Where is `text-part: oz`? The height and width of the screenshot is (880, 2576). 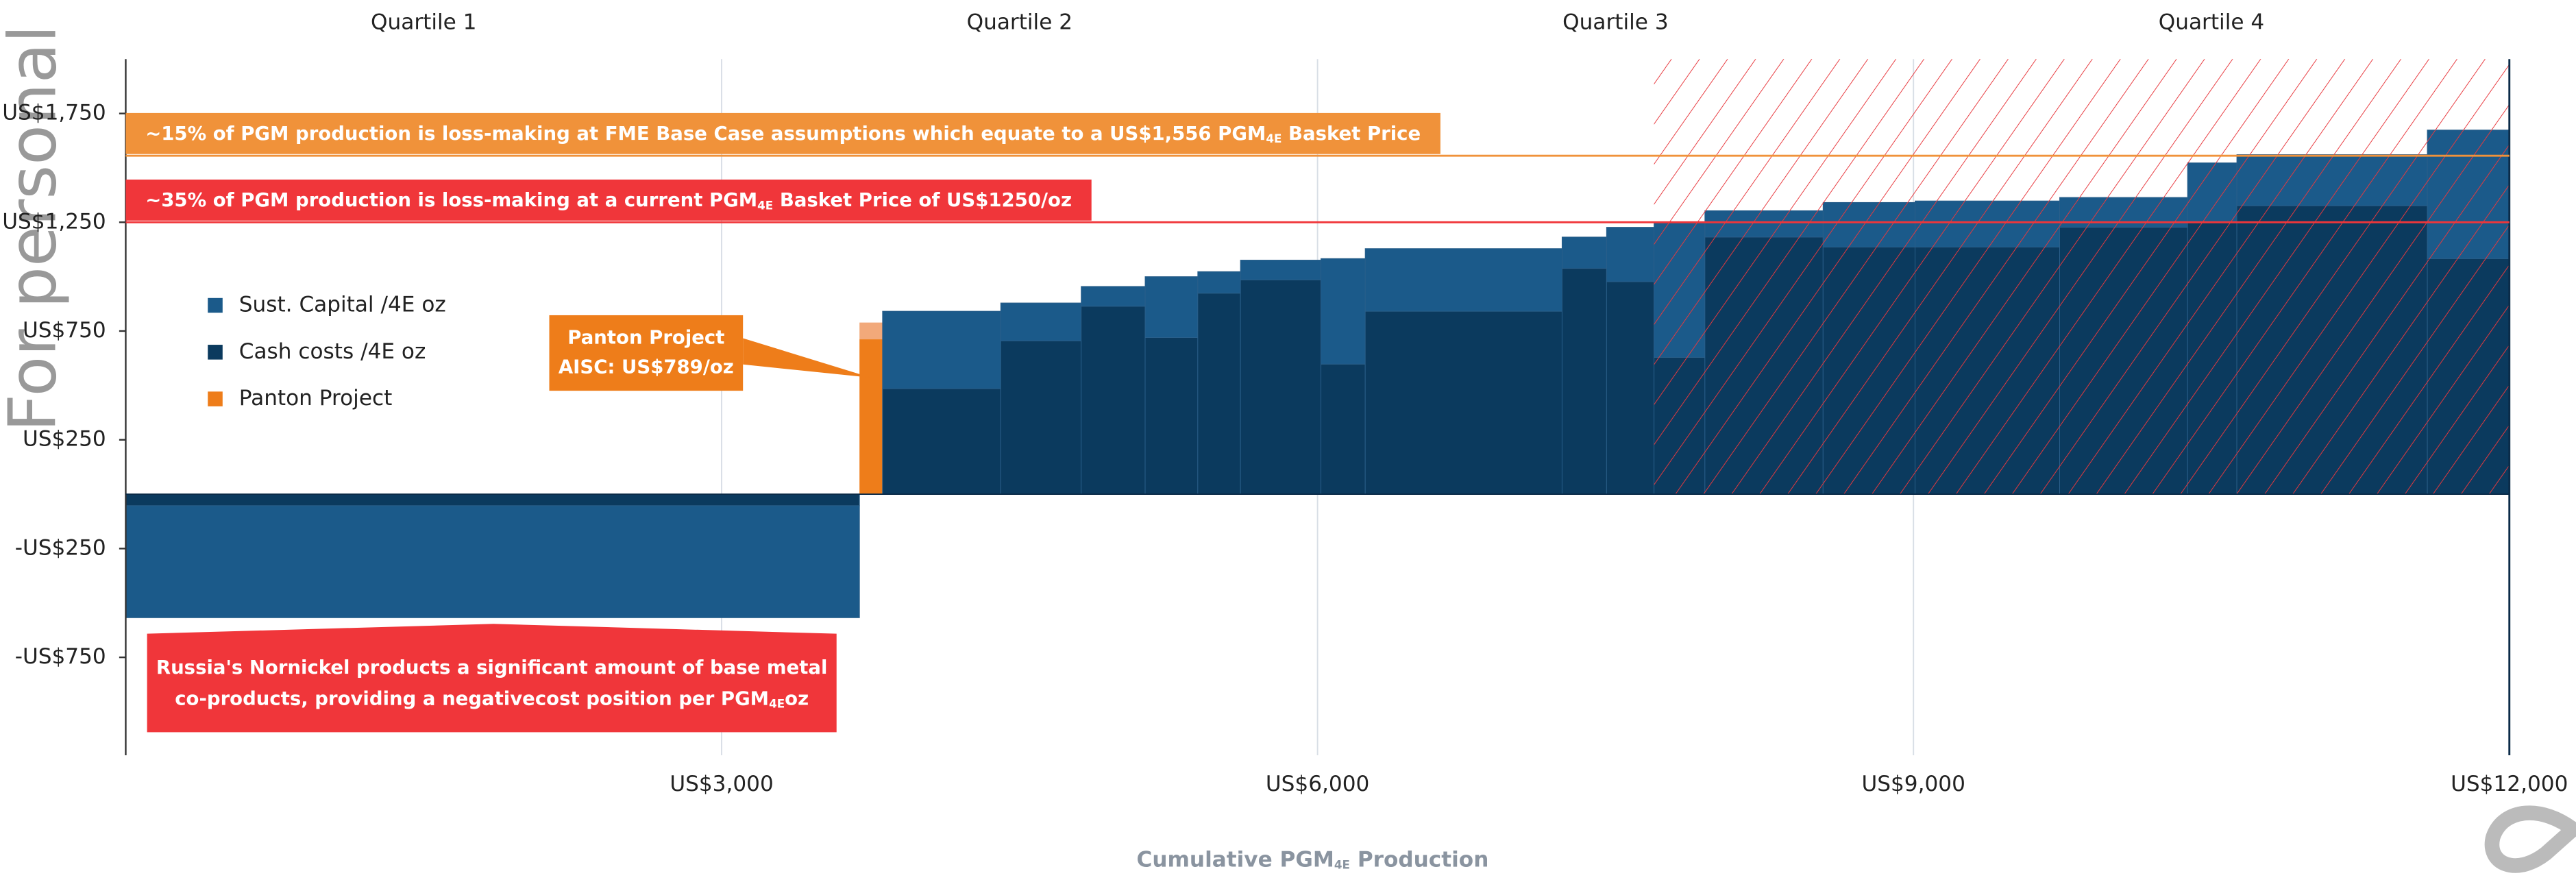
text-part: oz is located at coordinates (797, 698).